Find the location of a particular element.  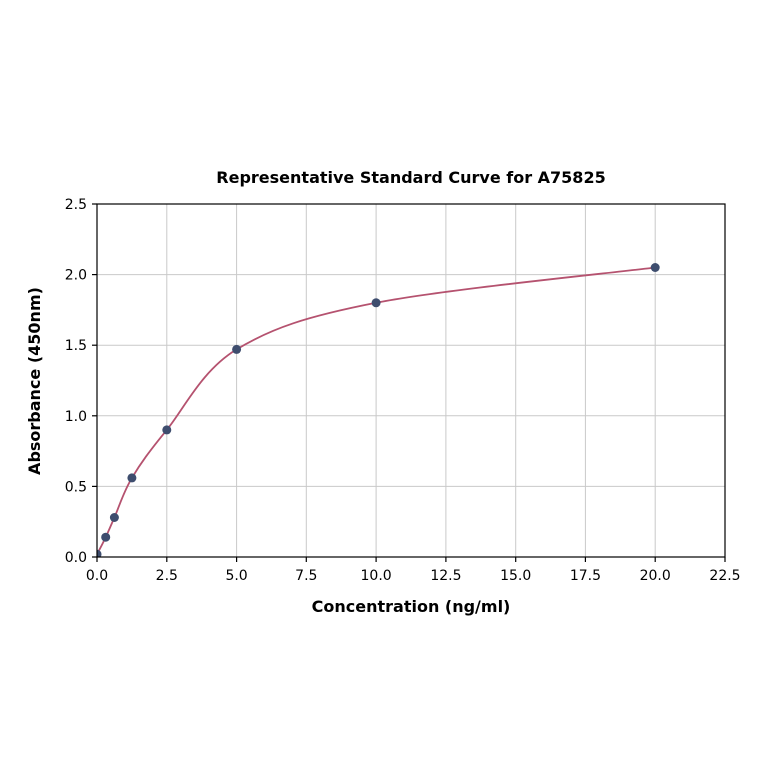

x-tick-label: 22.5 is located at coordinates (724, 576).